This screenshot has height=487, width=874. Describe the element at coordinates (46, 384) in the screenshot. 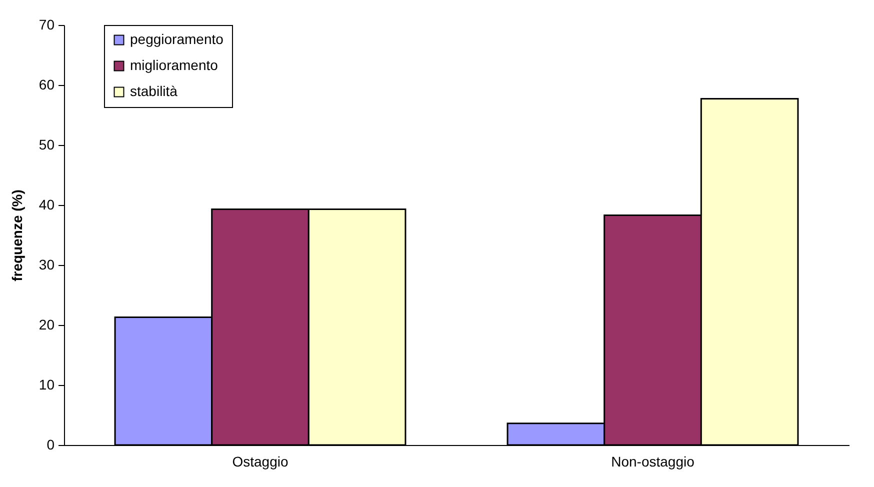

I see `y-tick-label: 10` at that location.